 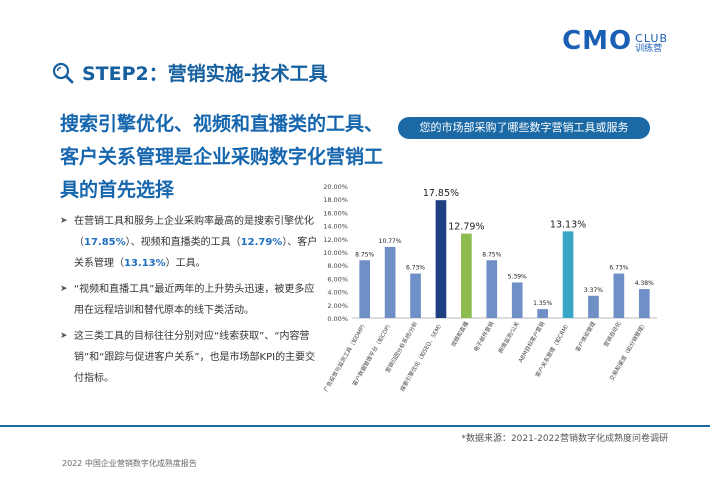 What do you see at coordinates (183, 242) in the screenshot?
I see `bullet-text-part: ）、视频和直播类的工具（` at bounding box center [183, 242].